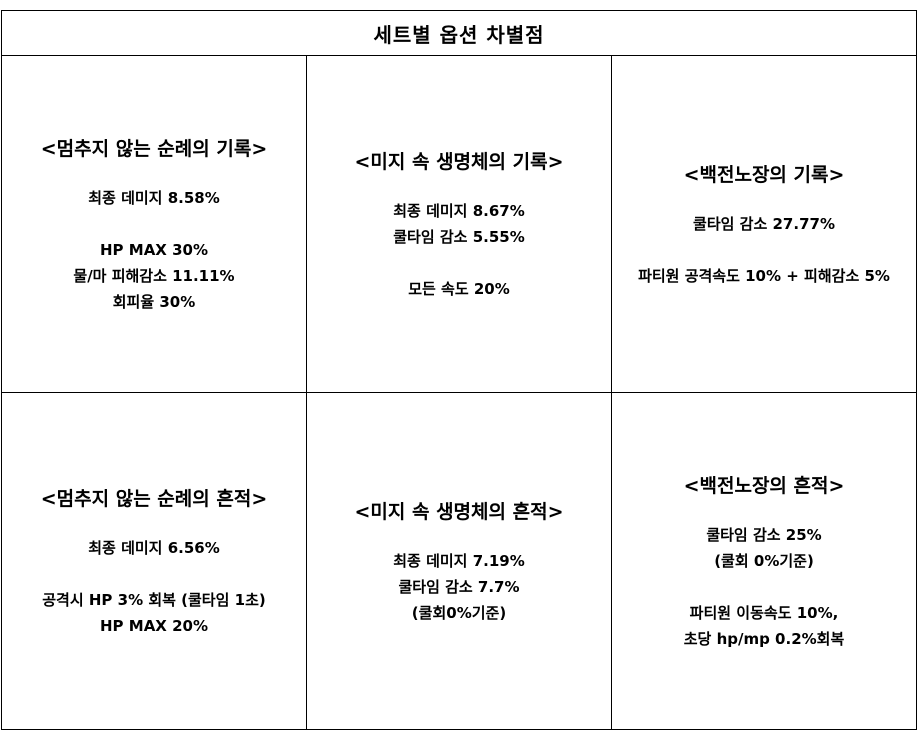 The width and height of the screenshot is (920, 734). I want to click on option-line: 최종 데미지 7.19%, so click(459, 560).